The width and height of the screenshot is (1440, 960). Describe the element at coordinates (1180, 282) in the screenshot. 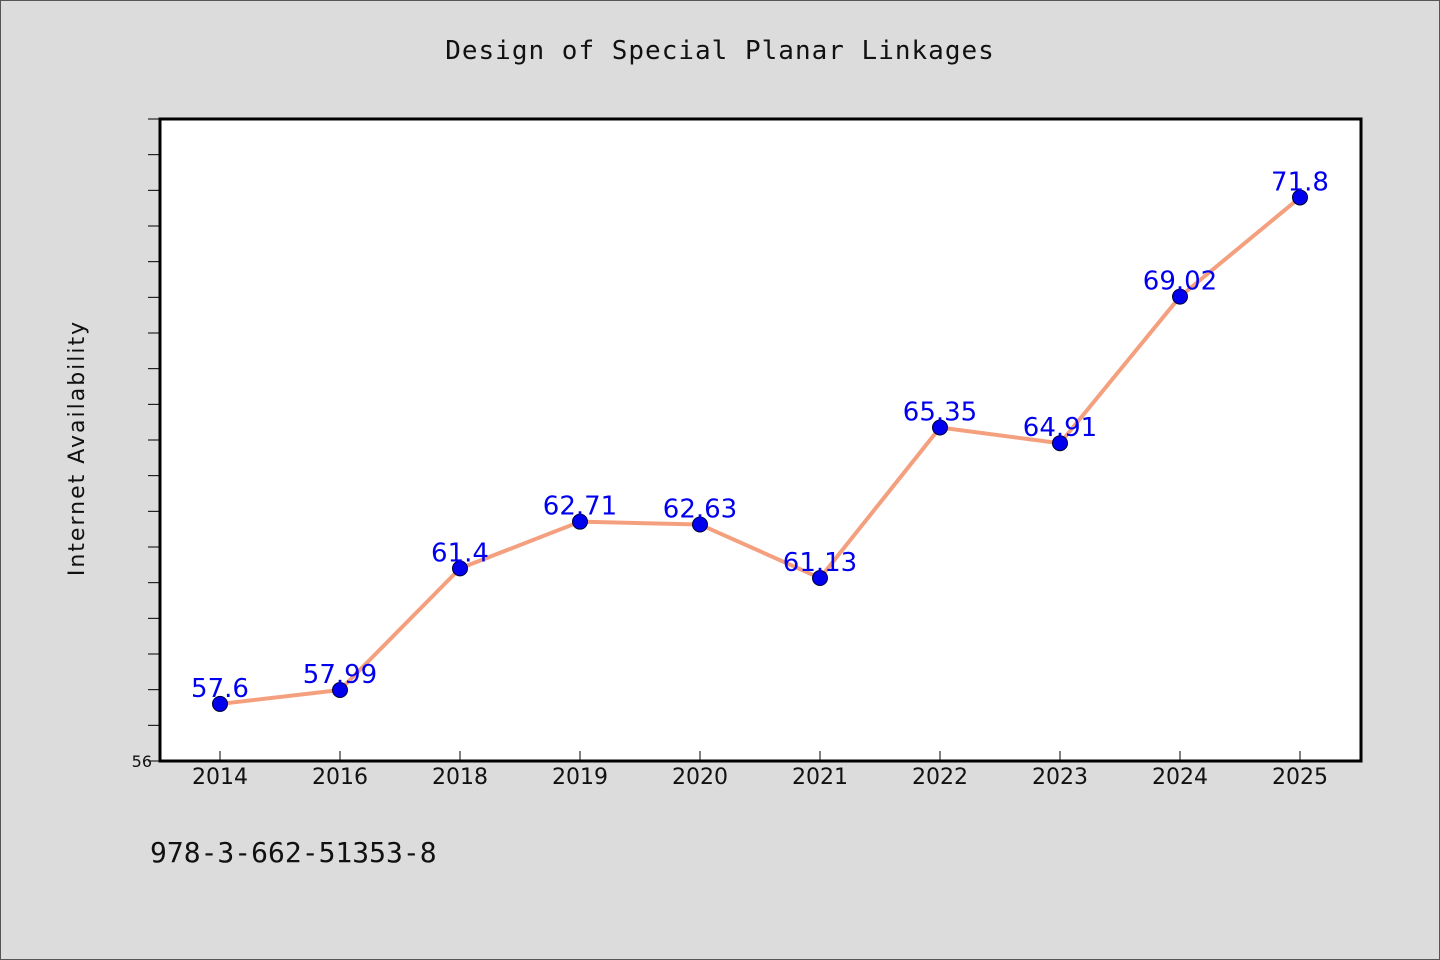

I see `data-label: 69.02` at that location.